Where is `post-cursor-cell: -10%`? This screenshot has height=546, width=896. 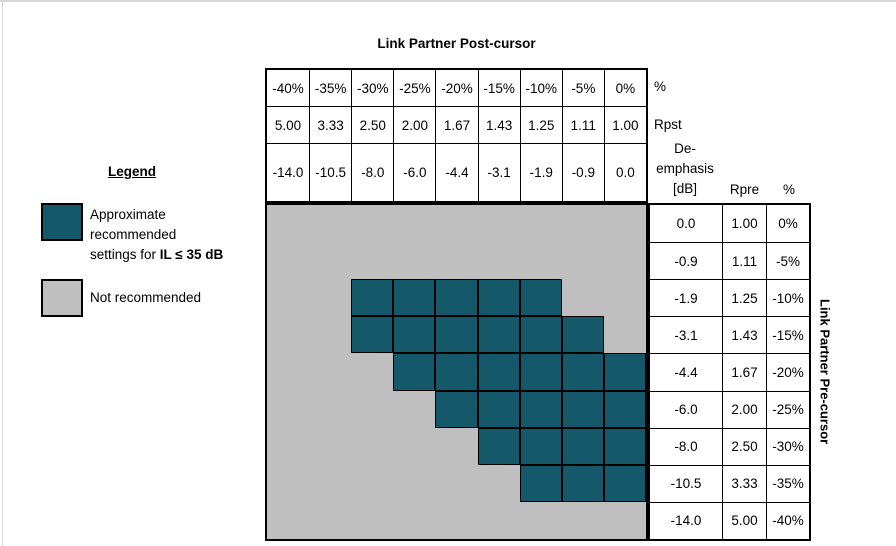
post-cursor-cell: -10% is located at coordinates (540, 88).